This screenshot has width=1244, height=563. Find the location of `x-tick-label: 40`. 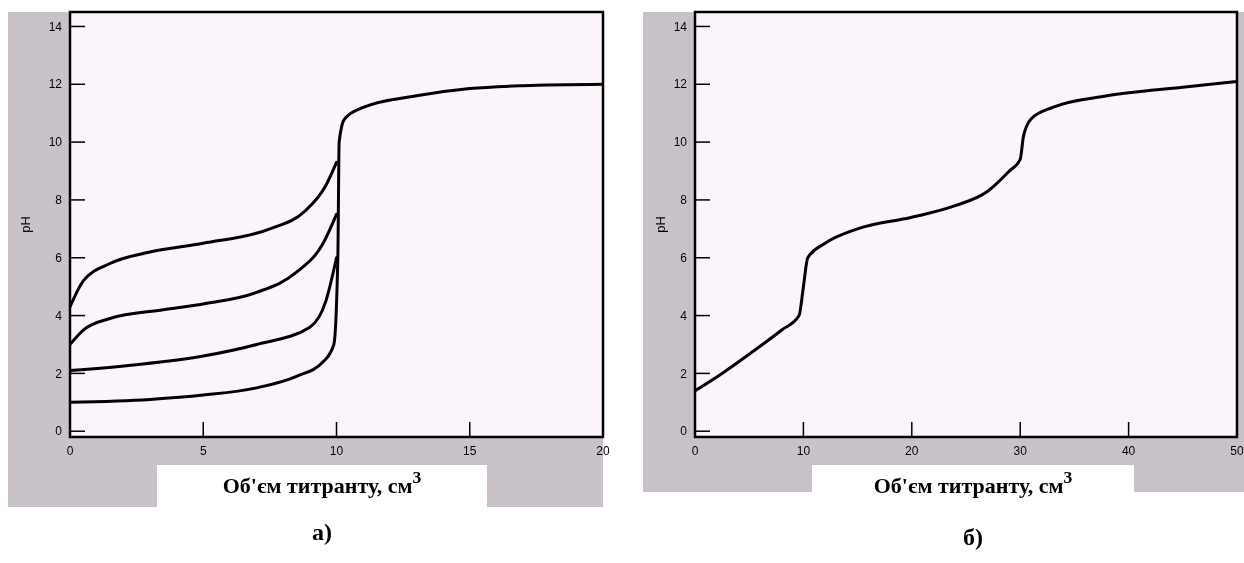

x-tick-label: 40 is located at coordinates (1128, 451).